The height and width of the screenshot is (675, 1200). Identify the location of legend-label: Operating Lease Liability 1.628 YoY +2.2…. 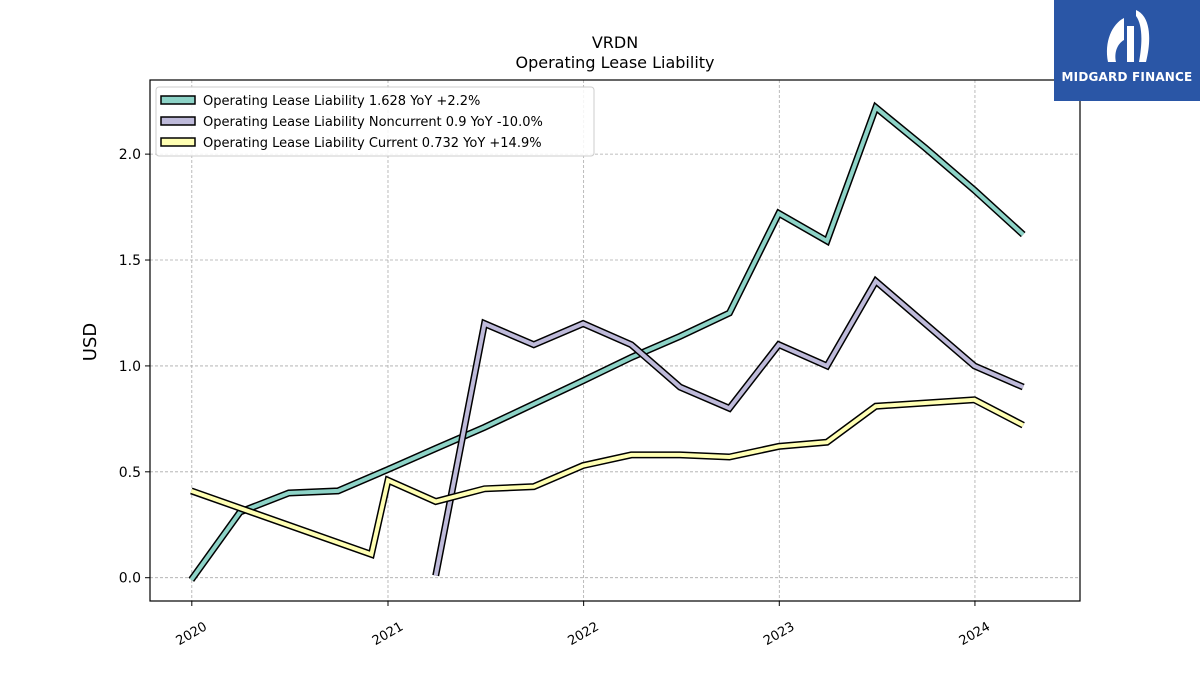
(341, 101).